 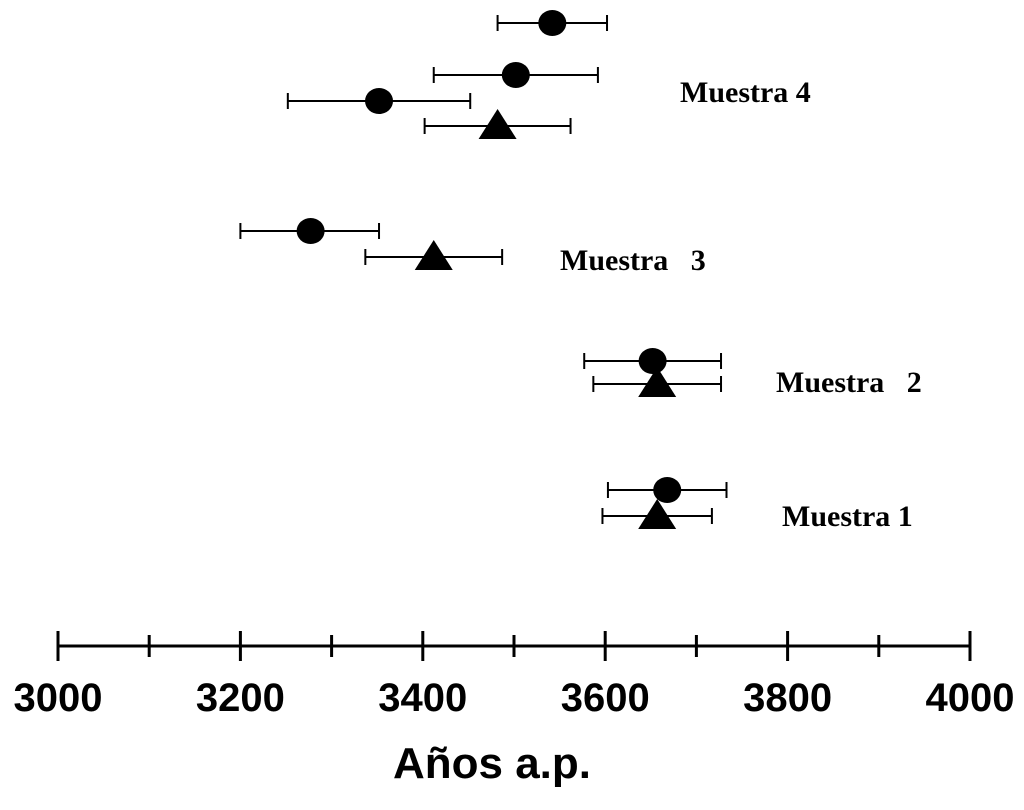 What do you see at coordinates (514, 675) in the screenshot?
I see `x-axis: 3000 3200 3400 3600 3800 4000` at bounding box center [514, 675].